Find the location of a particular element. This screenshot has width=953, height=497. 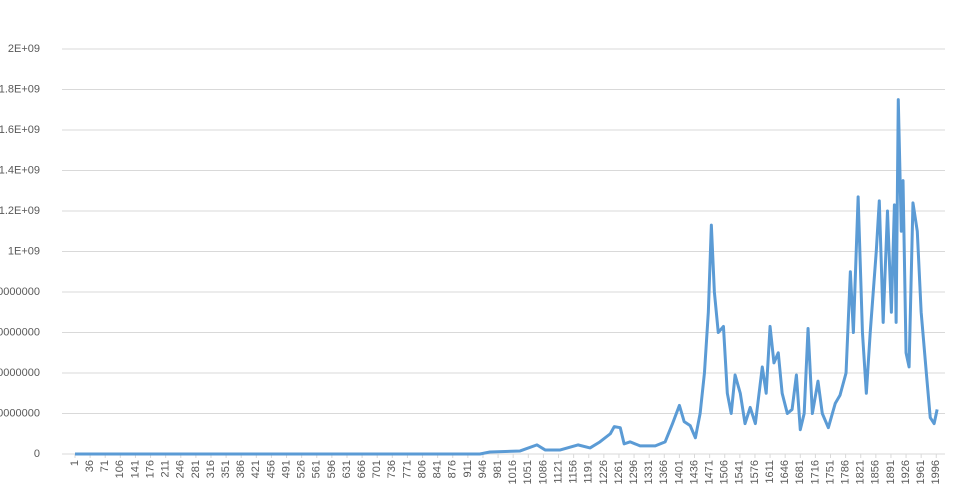

y-tick-label: 200000000 is located at coordinates (20, 413).